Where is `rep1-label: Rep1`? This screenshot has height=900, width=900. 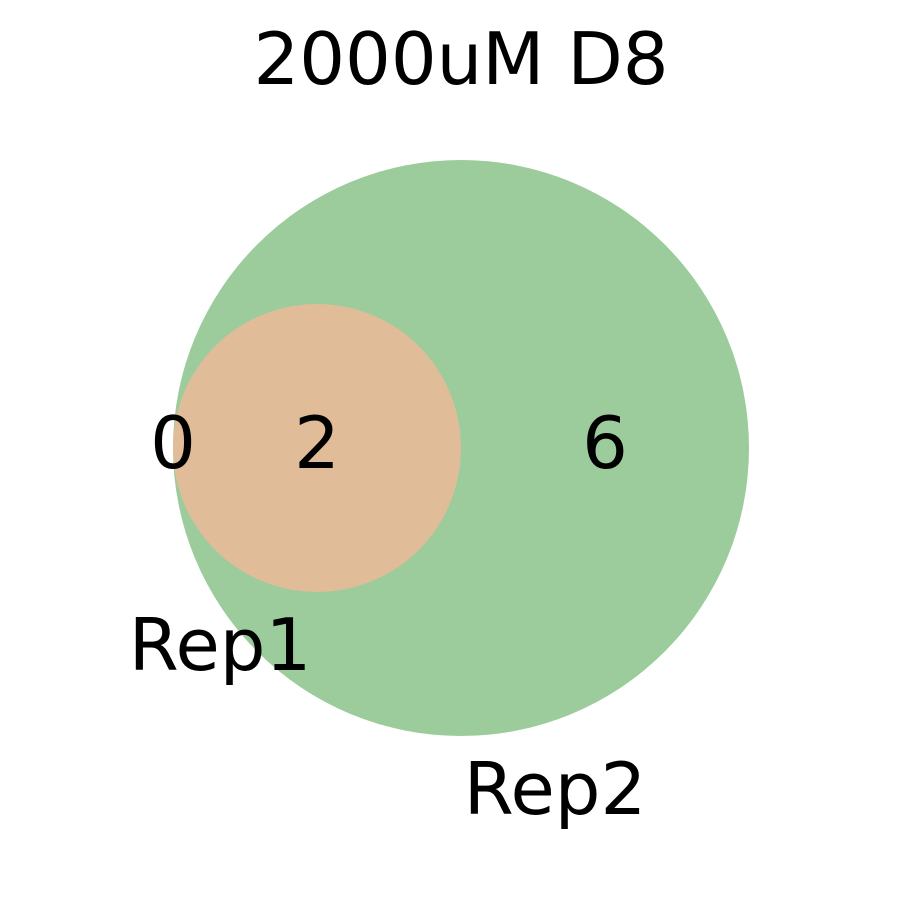 rep1-label: Rep1 is located at coordinates (220, 645).